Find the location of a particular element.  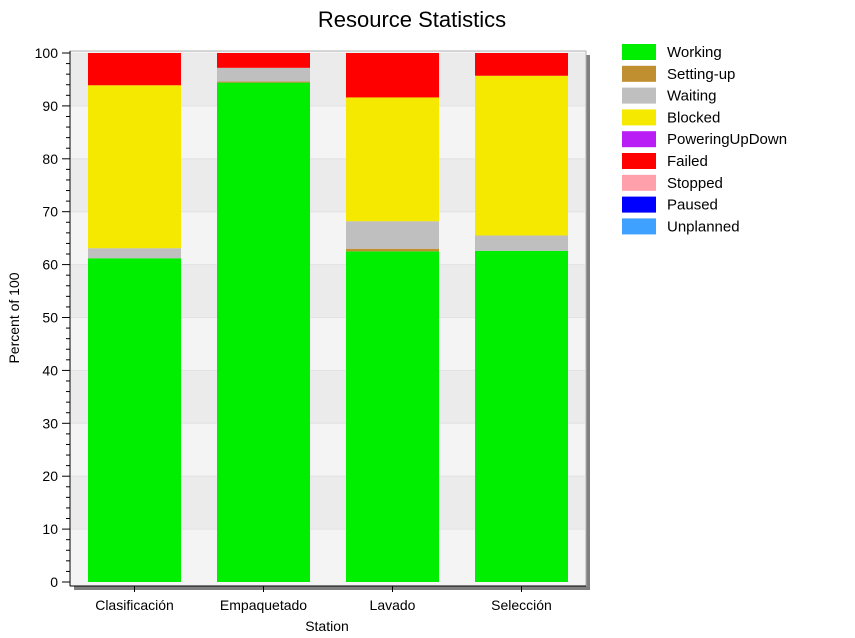

y-tick-label: 80 is located at coordinates (50, 159).